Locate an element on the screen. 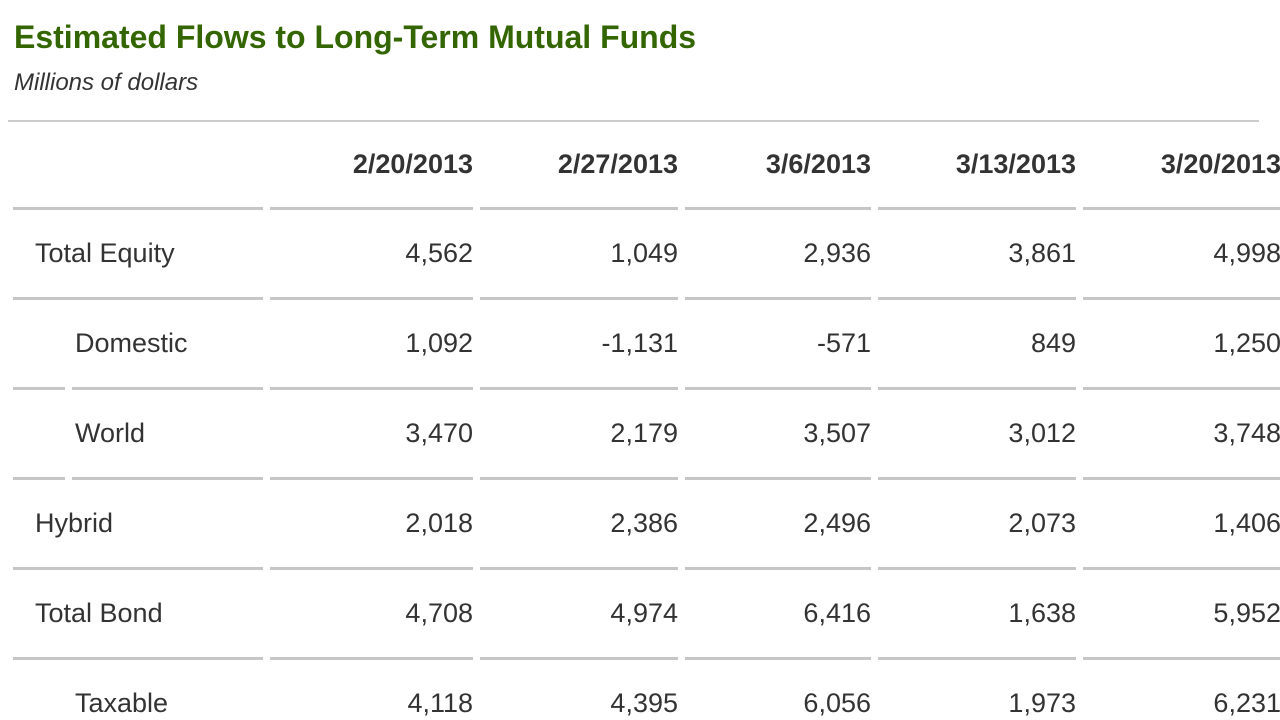 The width and height of the screenshot is (1280, 720). cell-value: 4,998 is located at coordinates (1181, 255).